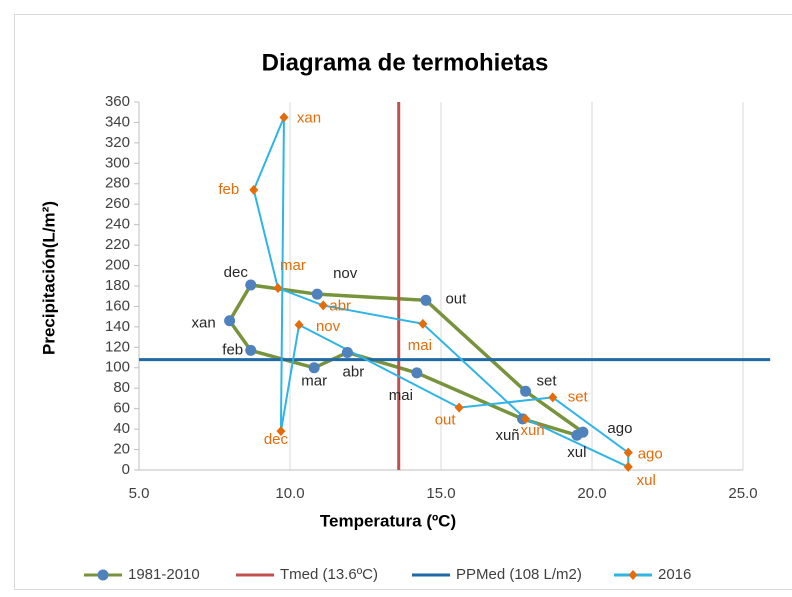 The image size is (792, 597). Describe the element at coordinates (117, 346) in the screenshot. I see `y-tick-label: 120` at that location.